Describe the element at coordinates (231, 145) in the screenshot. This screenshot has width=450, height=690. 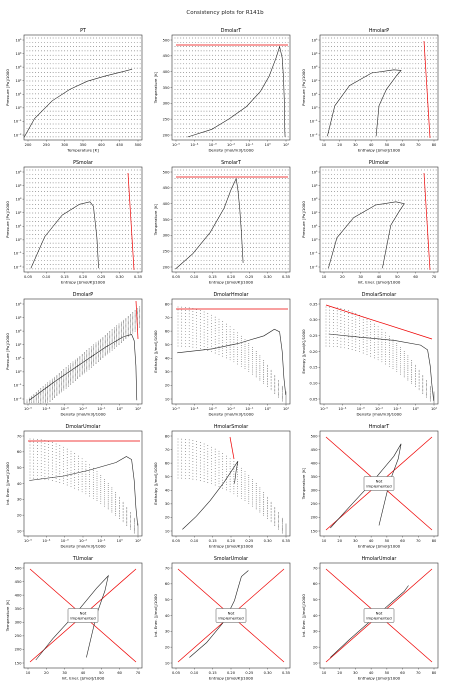
I see `x-tick-label: 10⁻²` at that location.